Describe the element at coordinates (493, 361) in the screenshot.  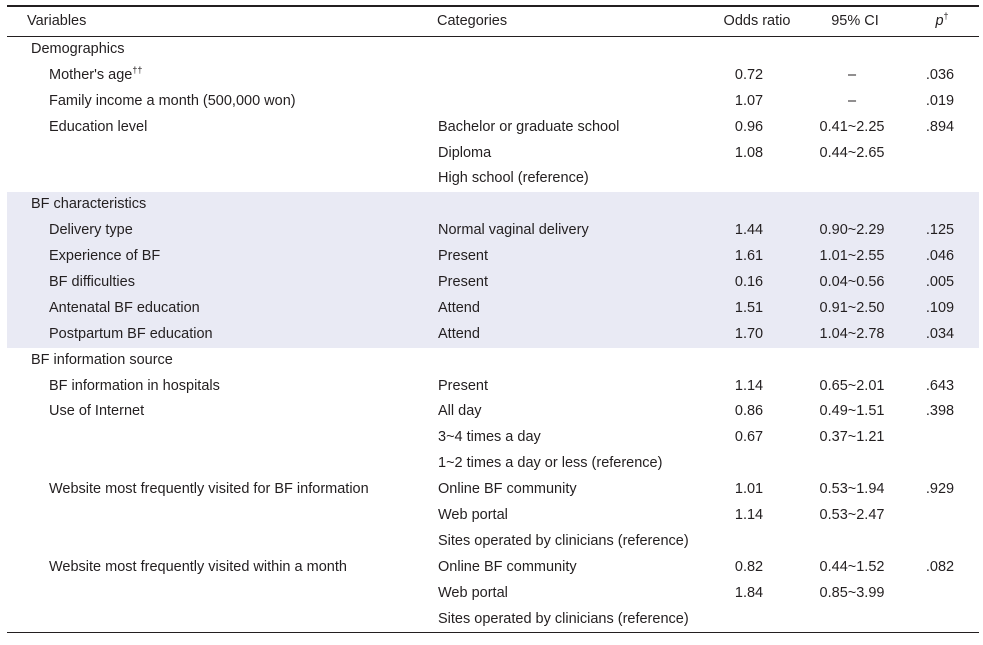
I see `group-title-row: BF information source` at that location.